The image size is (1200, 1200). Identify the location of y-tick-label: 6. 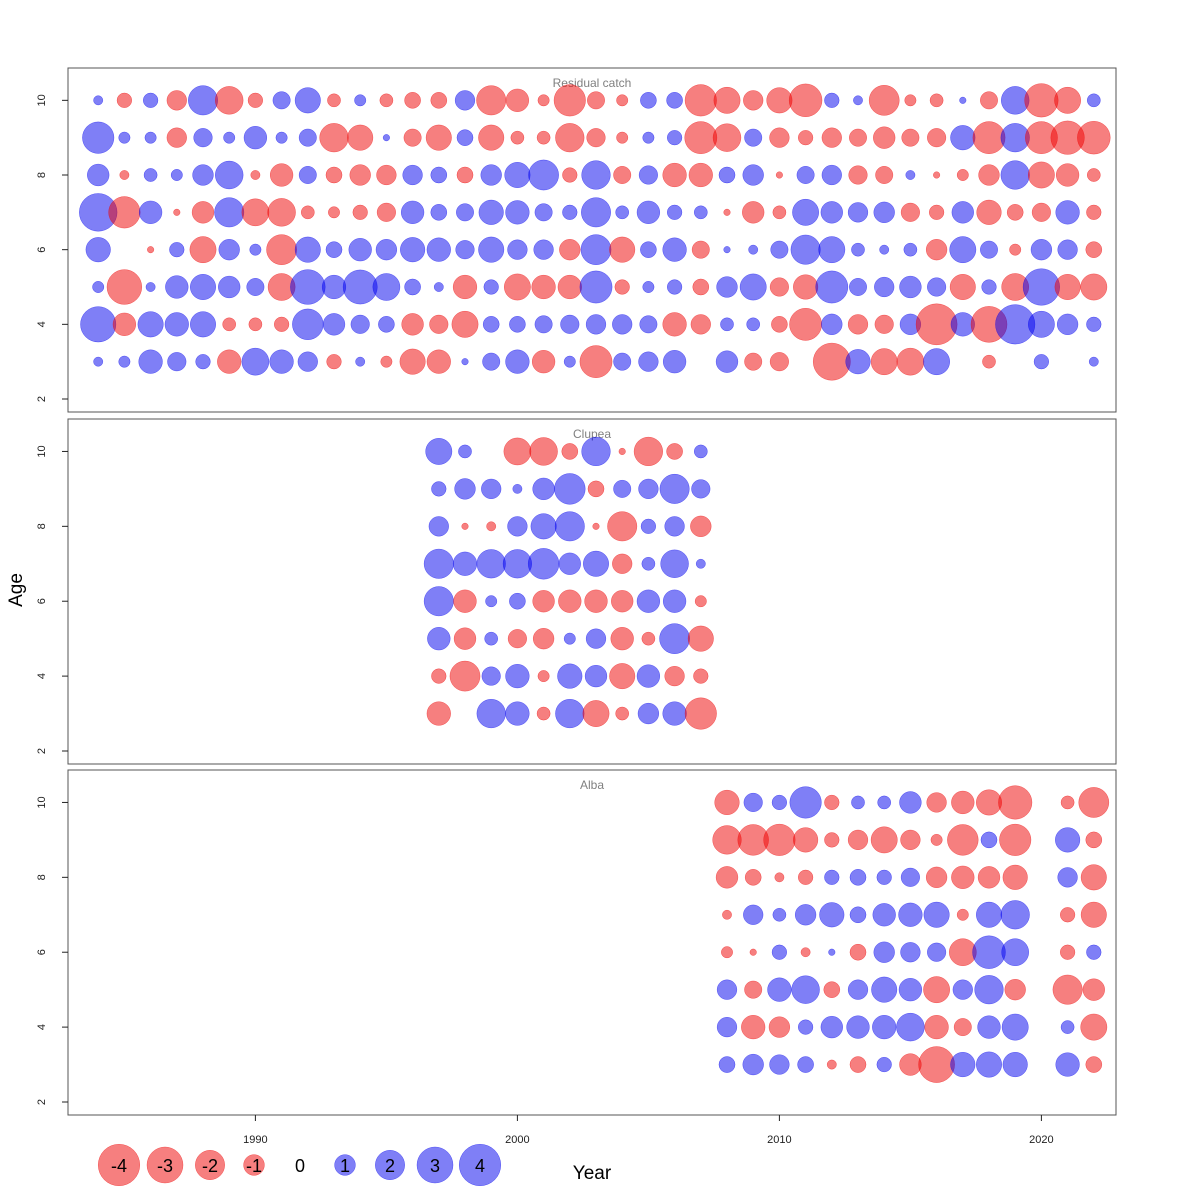
(42, 952).